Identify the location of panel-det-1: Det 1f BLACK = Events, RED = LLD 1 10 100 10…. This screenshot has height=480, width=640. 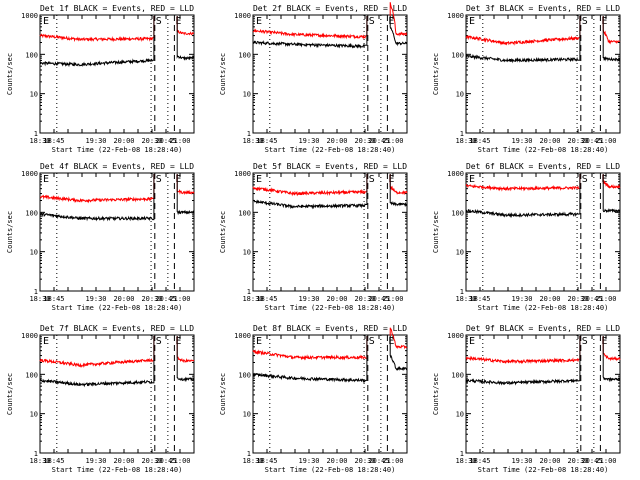
(100, 79).